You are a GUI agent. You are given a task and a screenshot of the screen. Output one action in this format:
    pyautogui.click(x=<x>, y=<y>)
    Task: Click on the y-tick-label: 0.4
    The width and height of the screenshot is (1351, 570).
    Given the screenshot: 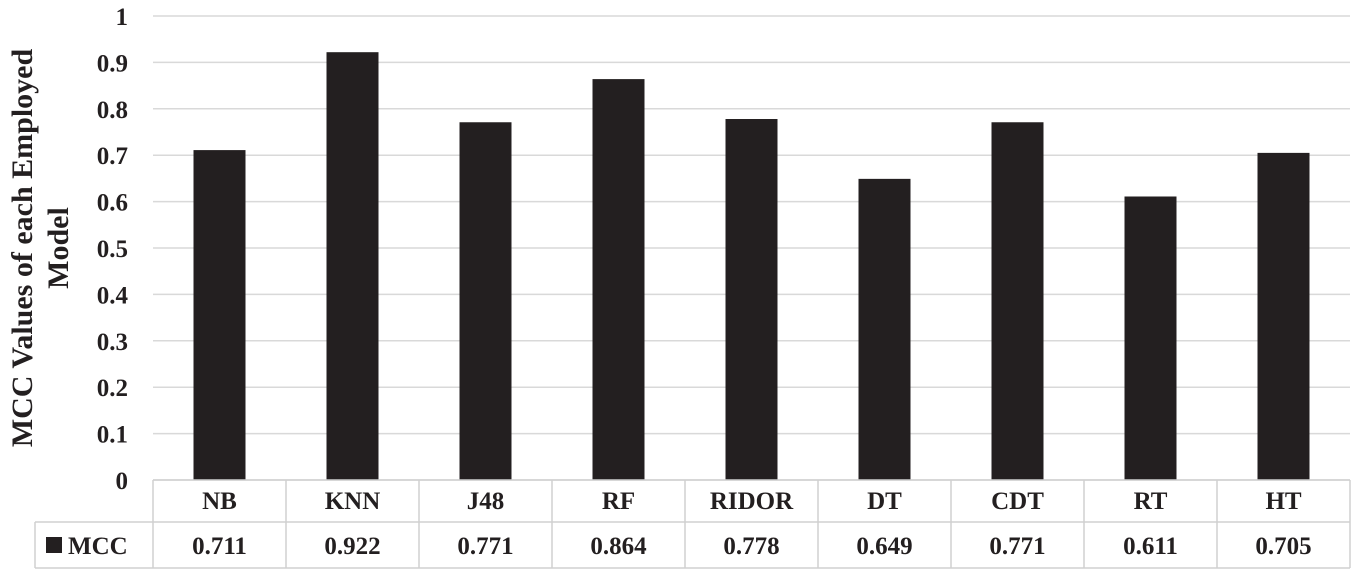 What is the action you would take?
    pyautogui.click(x=113, y=295)
    